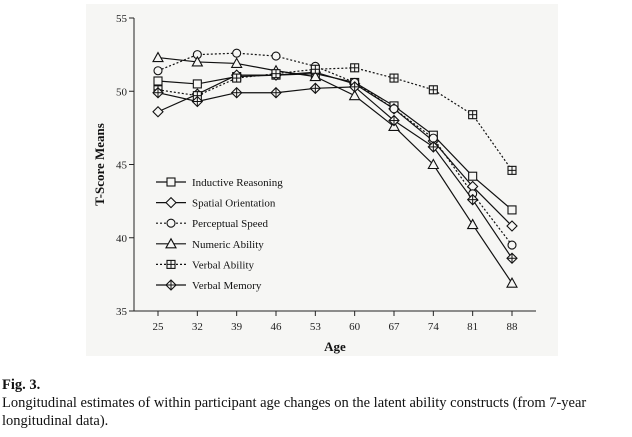  Describe the element at coordinates (355, 327) in the screenshot. I see `x-tick-label: 60` at that location.